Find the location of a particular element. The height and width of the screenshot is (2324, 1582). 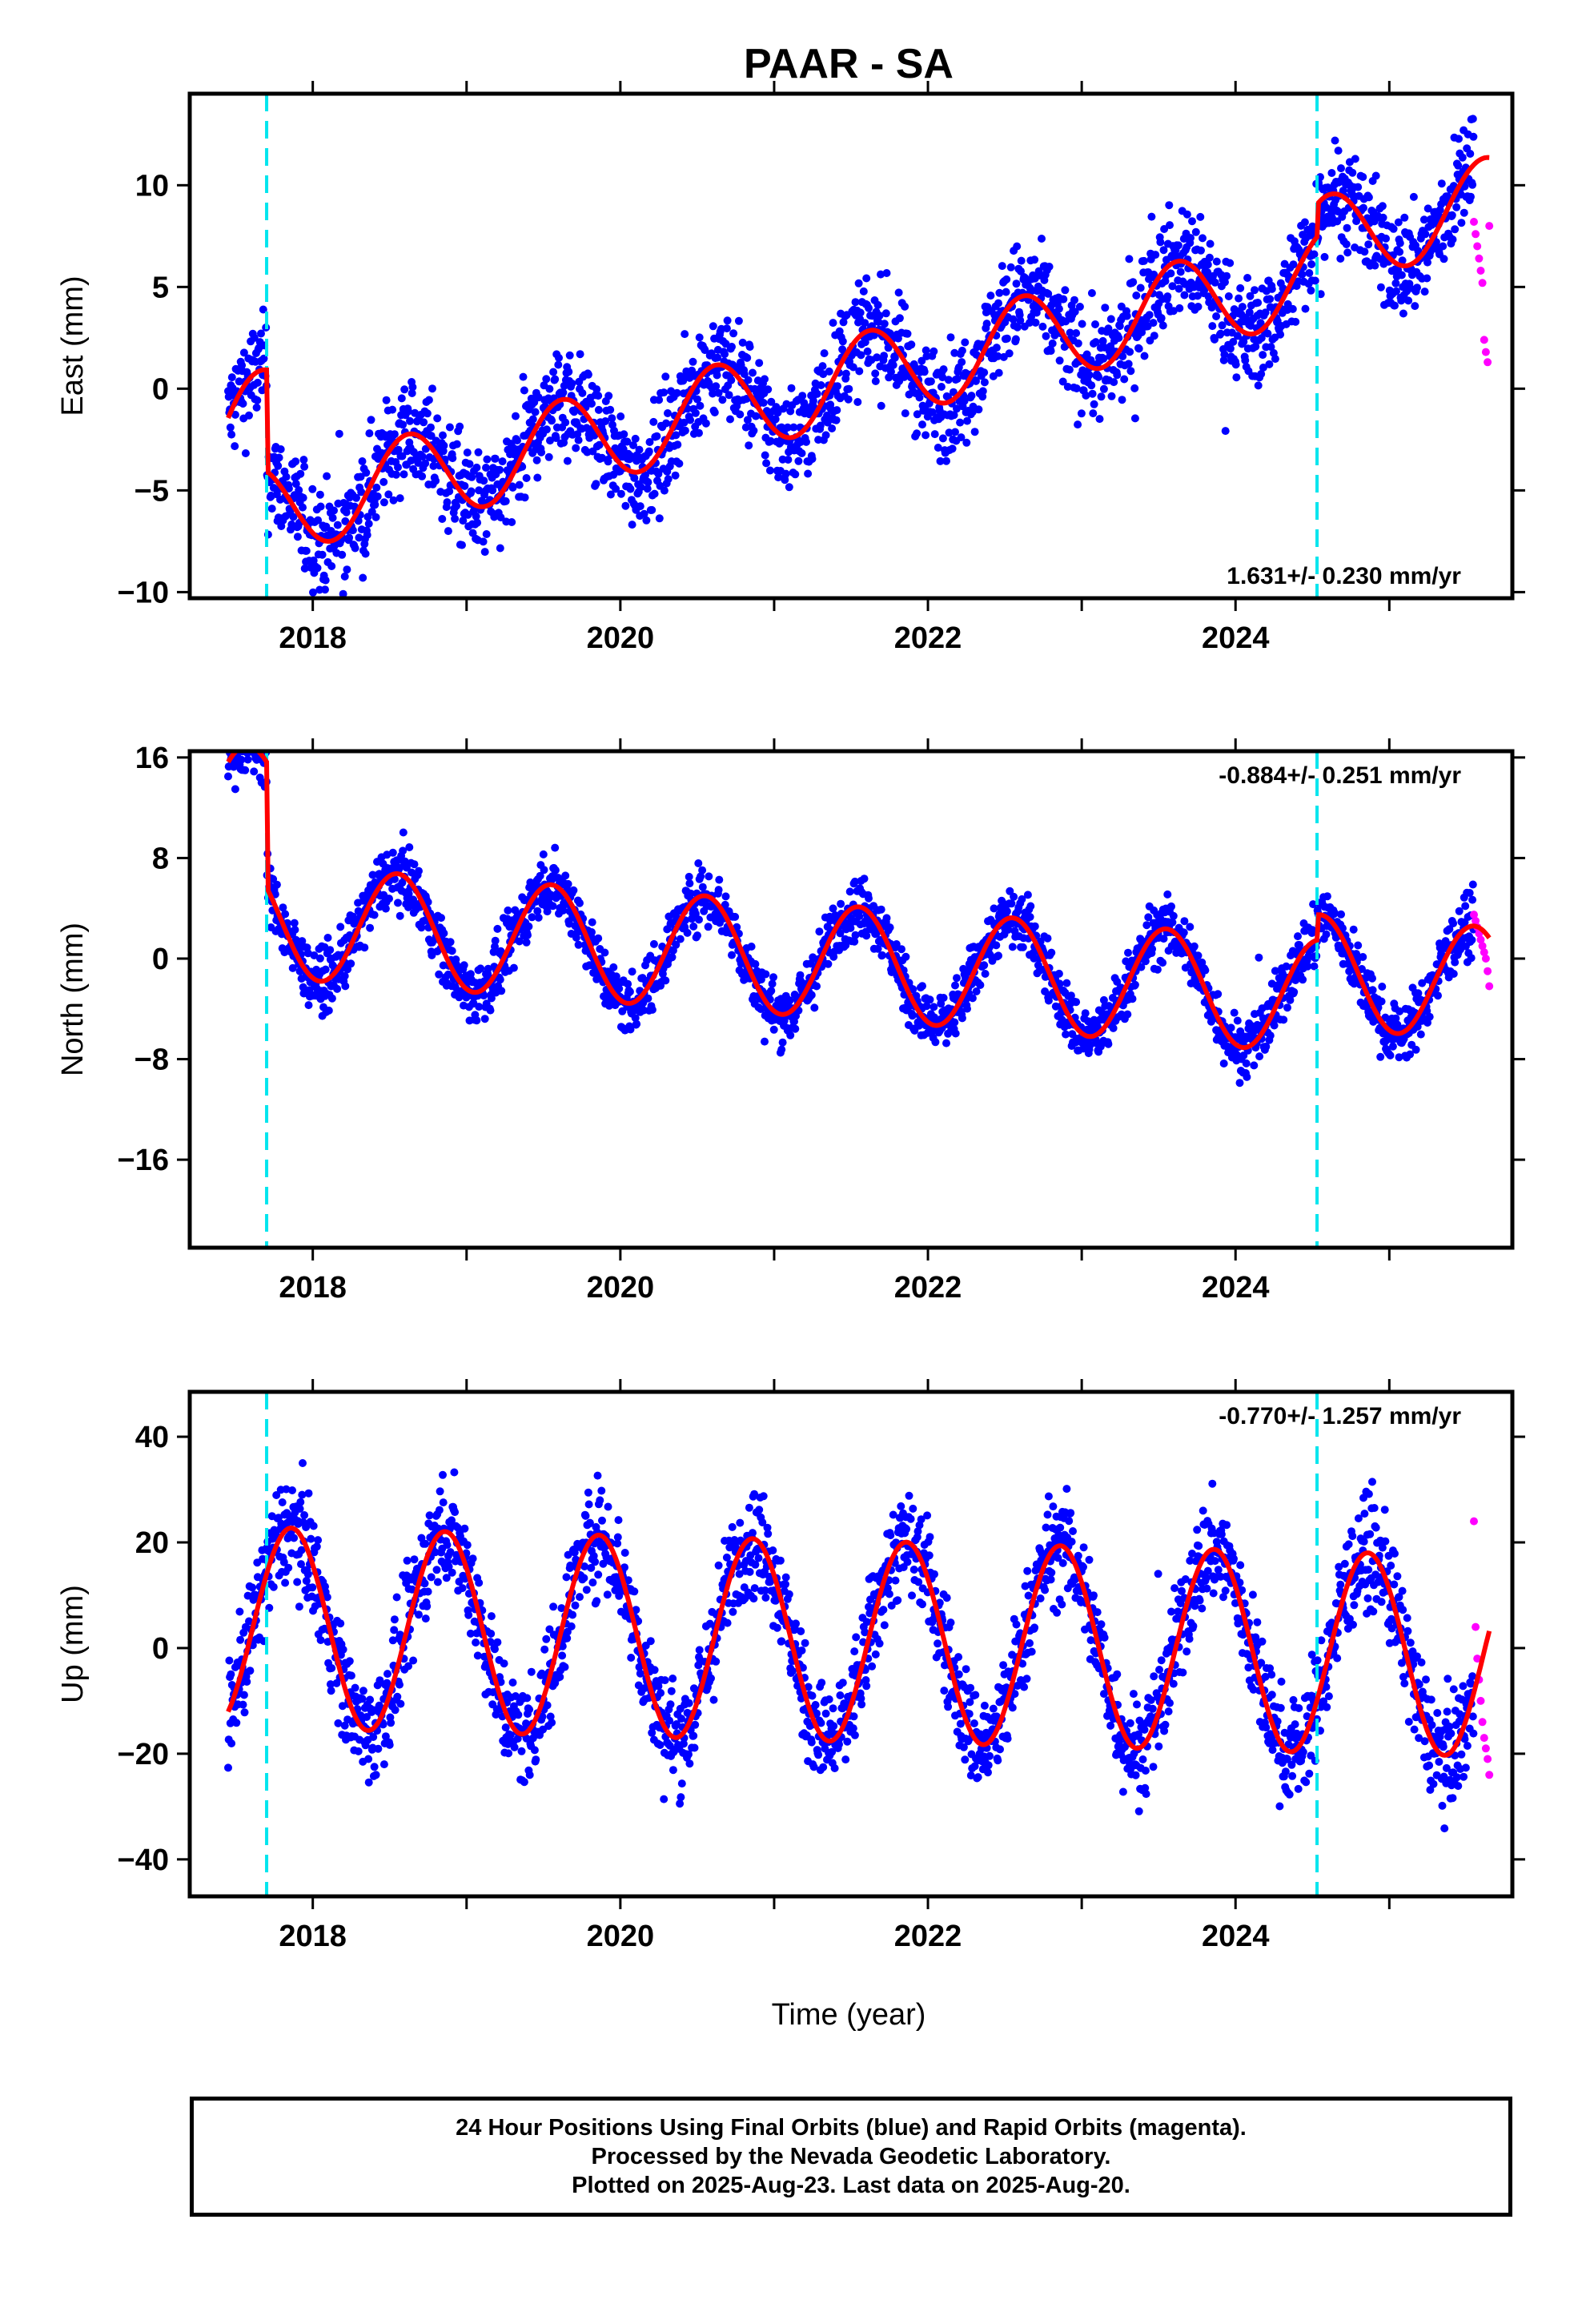

y-tick-label: 10 is located at coordinates (152, 186).